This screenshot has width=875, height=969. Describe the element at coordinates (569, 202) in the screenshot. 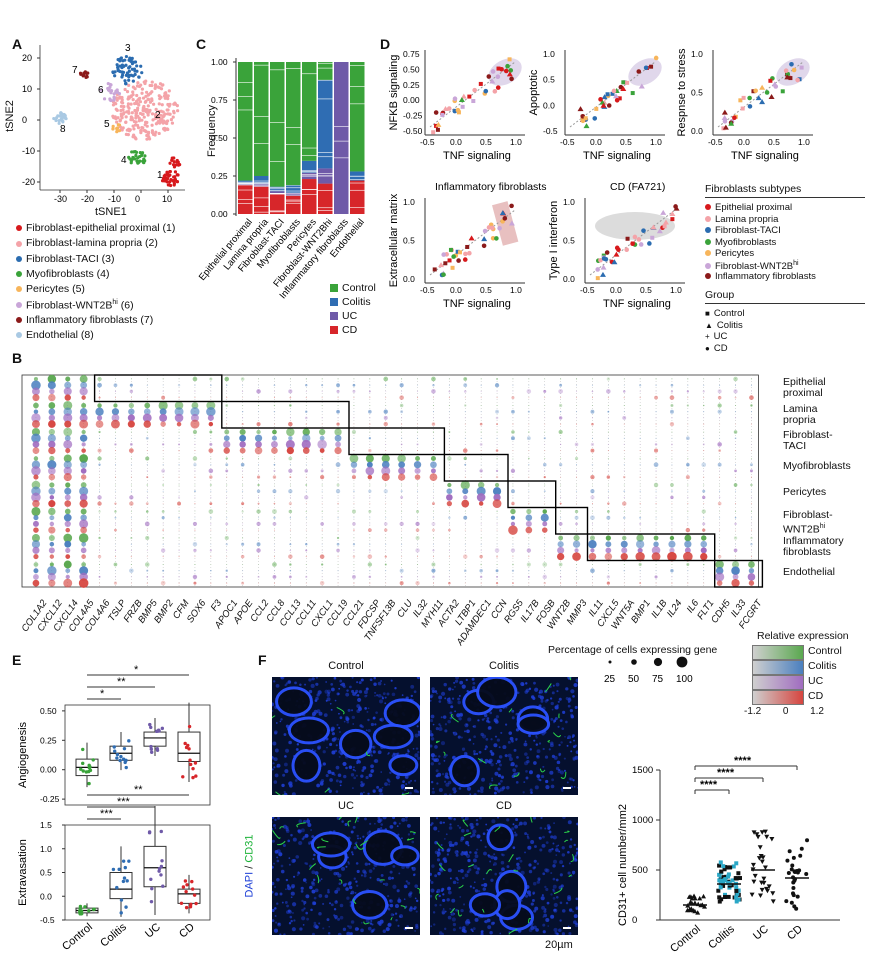

I see `y-tick-label: 1.0` at that location.